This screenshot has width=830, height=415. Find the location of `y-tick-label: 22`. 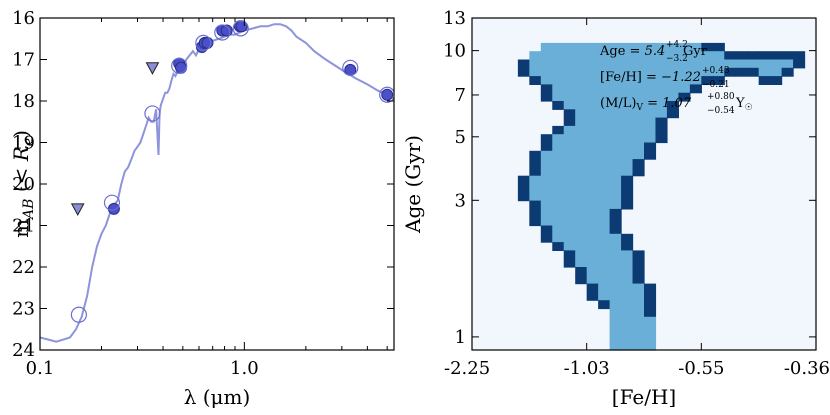

y-tick-label: 22 is located at coordinates (23, 267).